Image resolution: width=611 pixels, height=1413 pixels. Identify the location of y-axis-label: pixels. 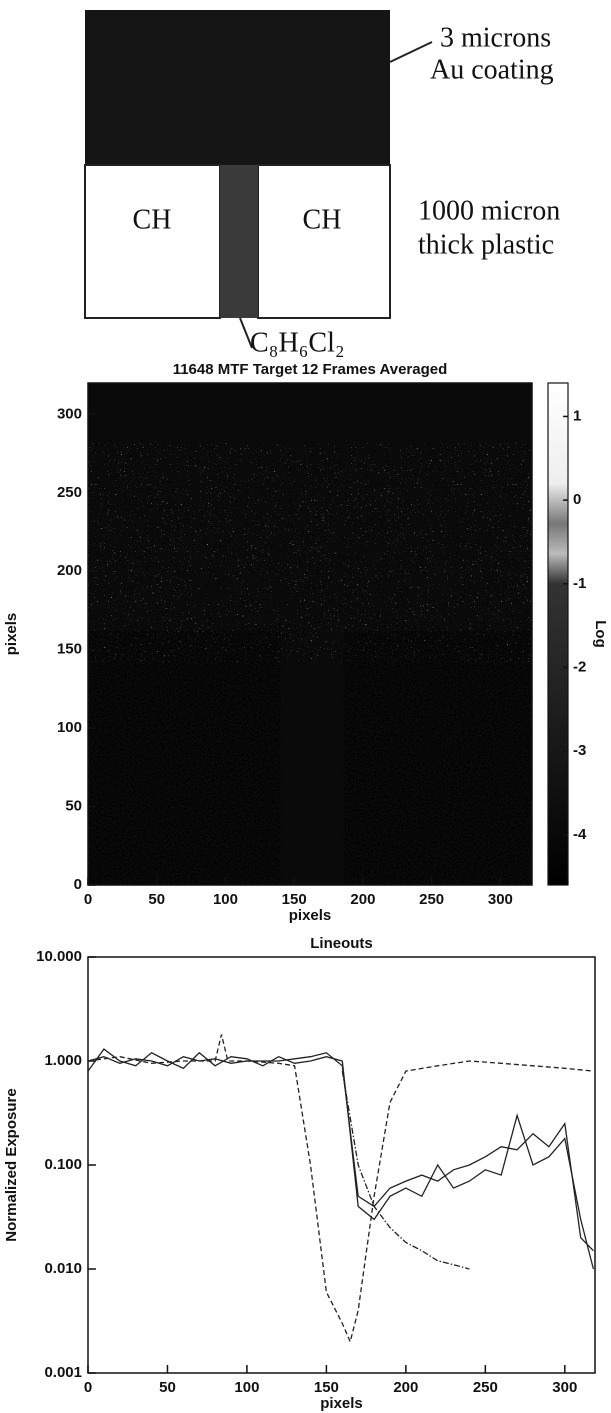
(11, 634).